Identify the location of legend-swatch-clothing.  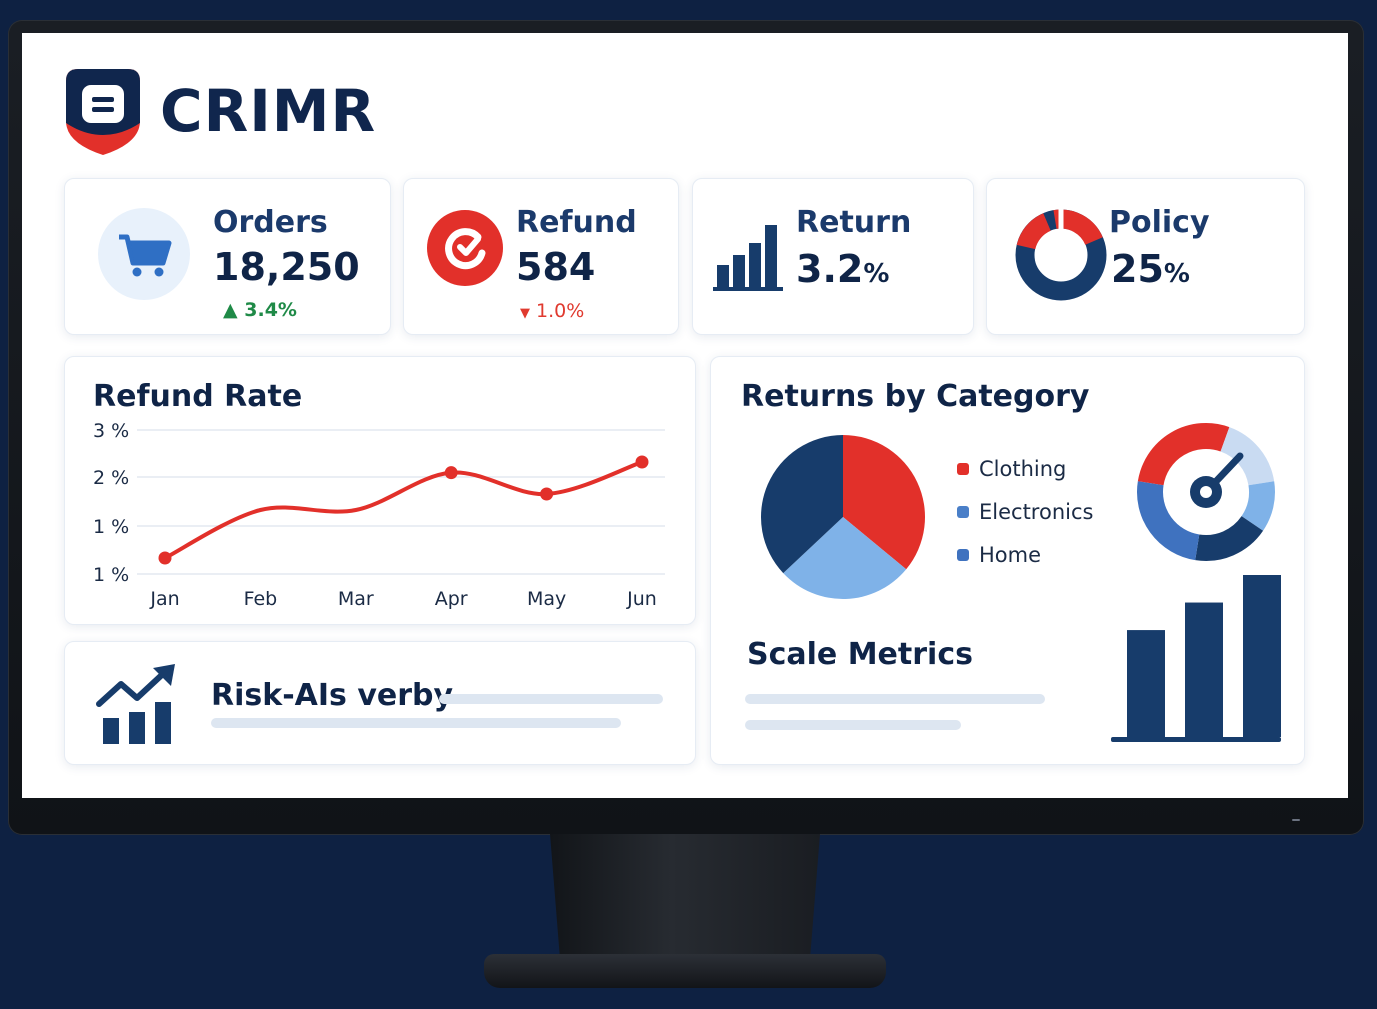
(963, 469).